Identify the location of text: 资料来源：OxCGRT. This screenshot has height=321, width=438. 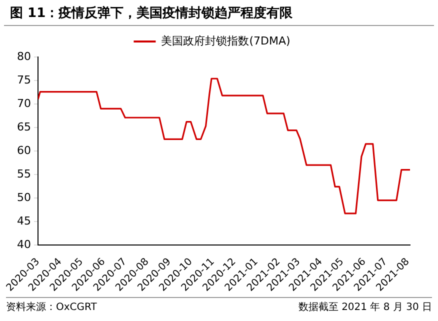
(51, 307).